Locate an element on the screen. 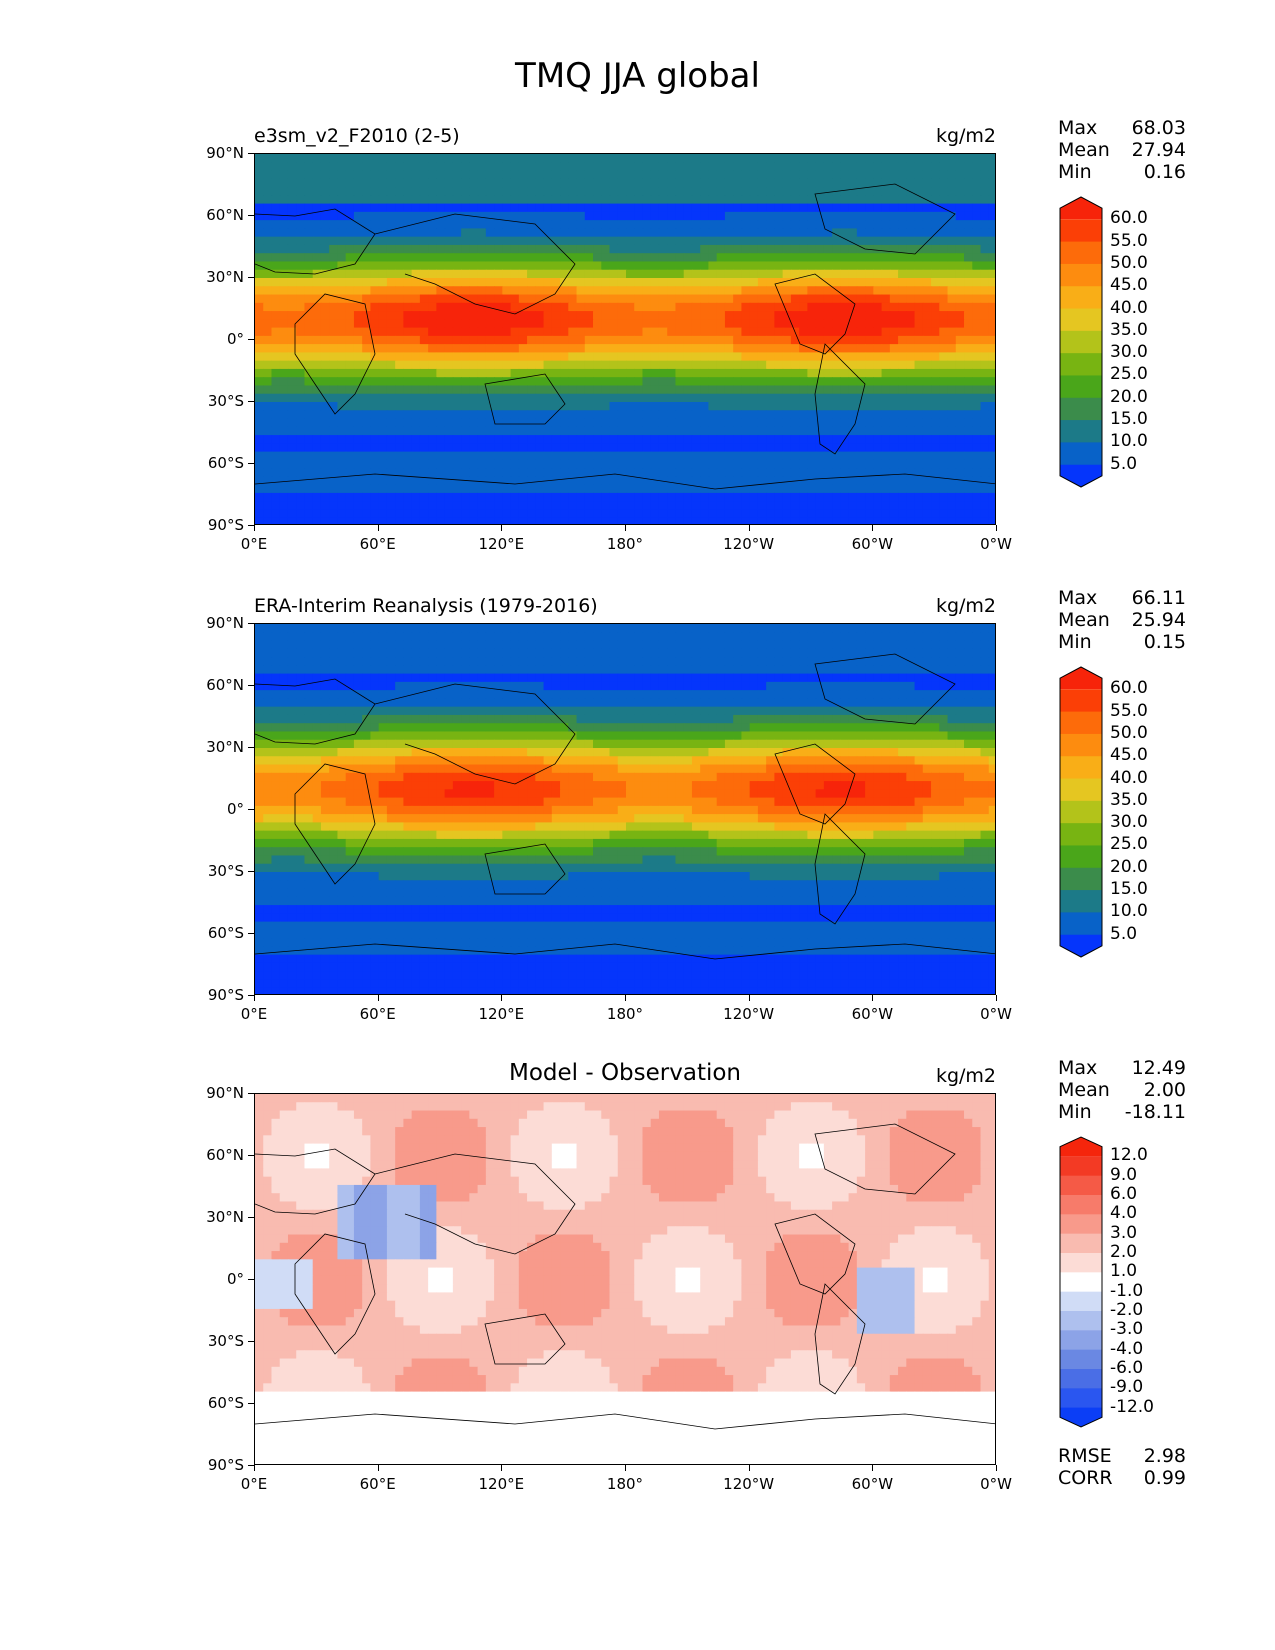  colorbar-tick-label: 4.0 is located at coordinates (1124, 1213).